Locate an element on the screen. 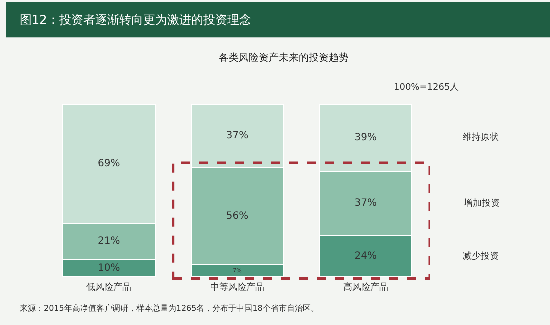  data-label: 39% is located at coordinates (365, 138).